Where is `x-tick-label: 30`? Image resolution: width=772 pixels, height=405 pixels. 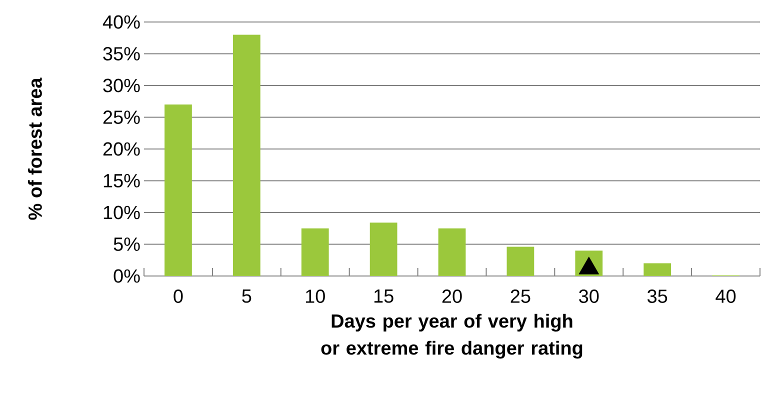 x-tick-label: 30 is located at coordinates (589, 296).